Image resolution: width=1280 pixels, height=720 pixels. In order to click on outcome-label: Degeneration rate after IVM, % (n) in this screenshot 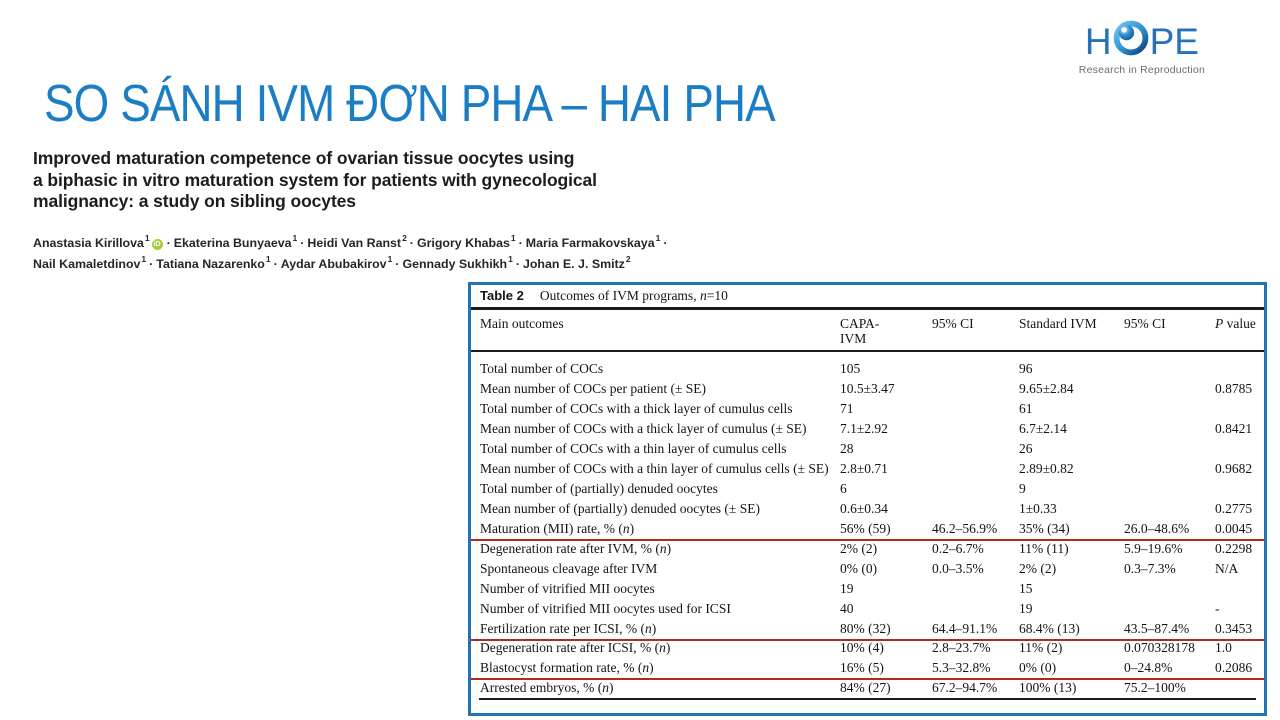, I will do `click(576, 548)`.